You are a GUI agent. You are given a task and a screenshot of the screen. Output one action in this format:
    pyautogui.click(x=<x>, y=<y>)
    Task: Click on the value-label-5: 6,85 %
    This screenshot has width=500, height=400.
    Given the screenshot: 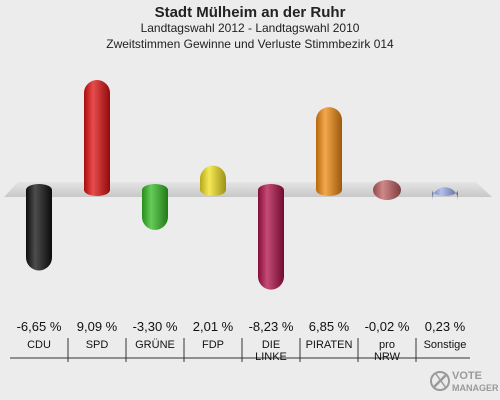 What is the action you would take?
    pyautogui.click(x=329, y=326)
    